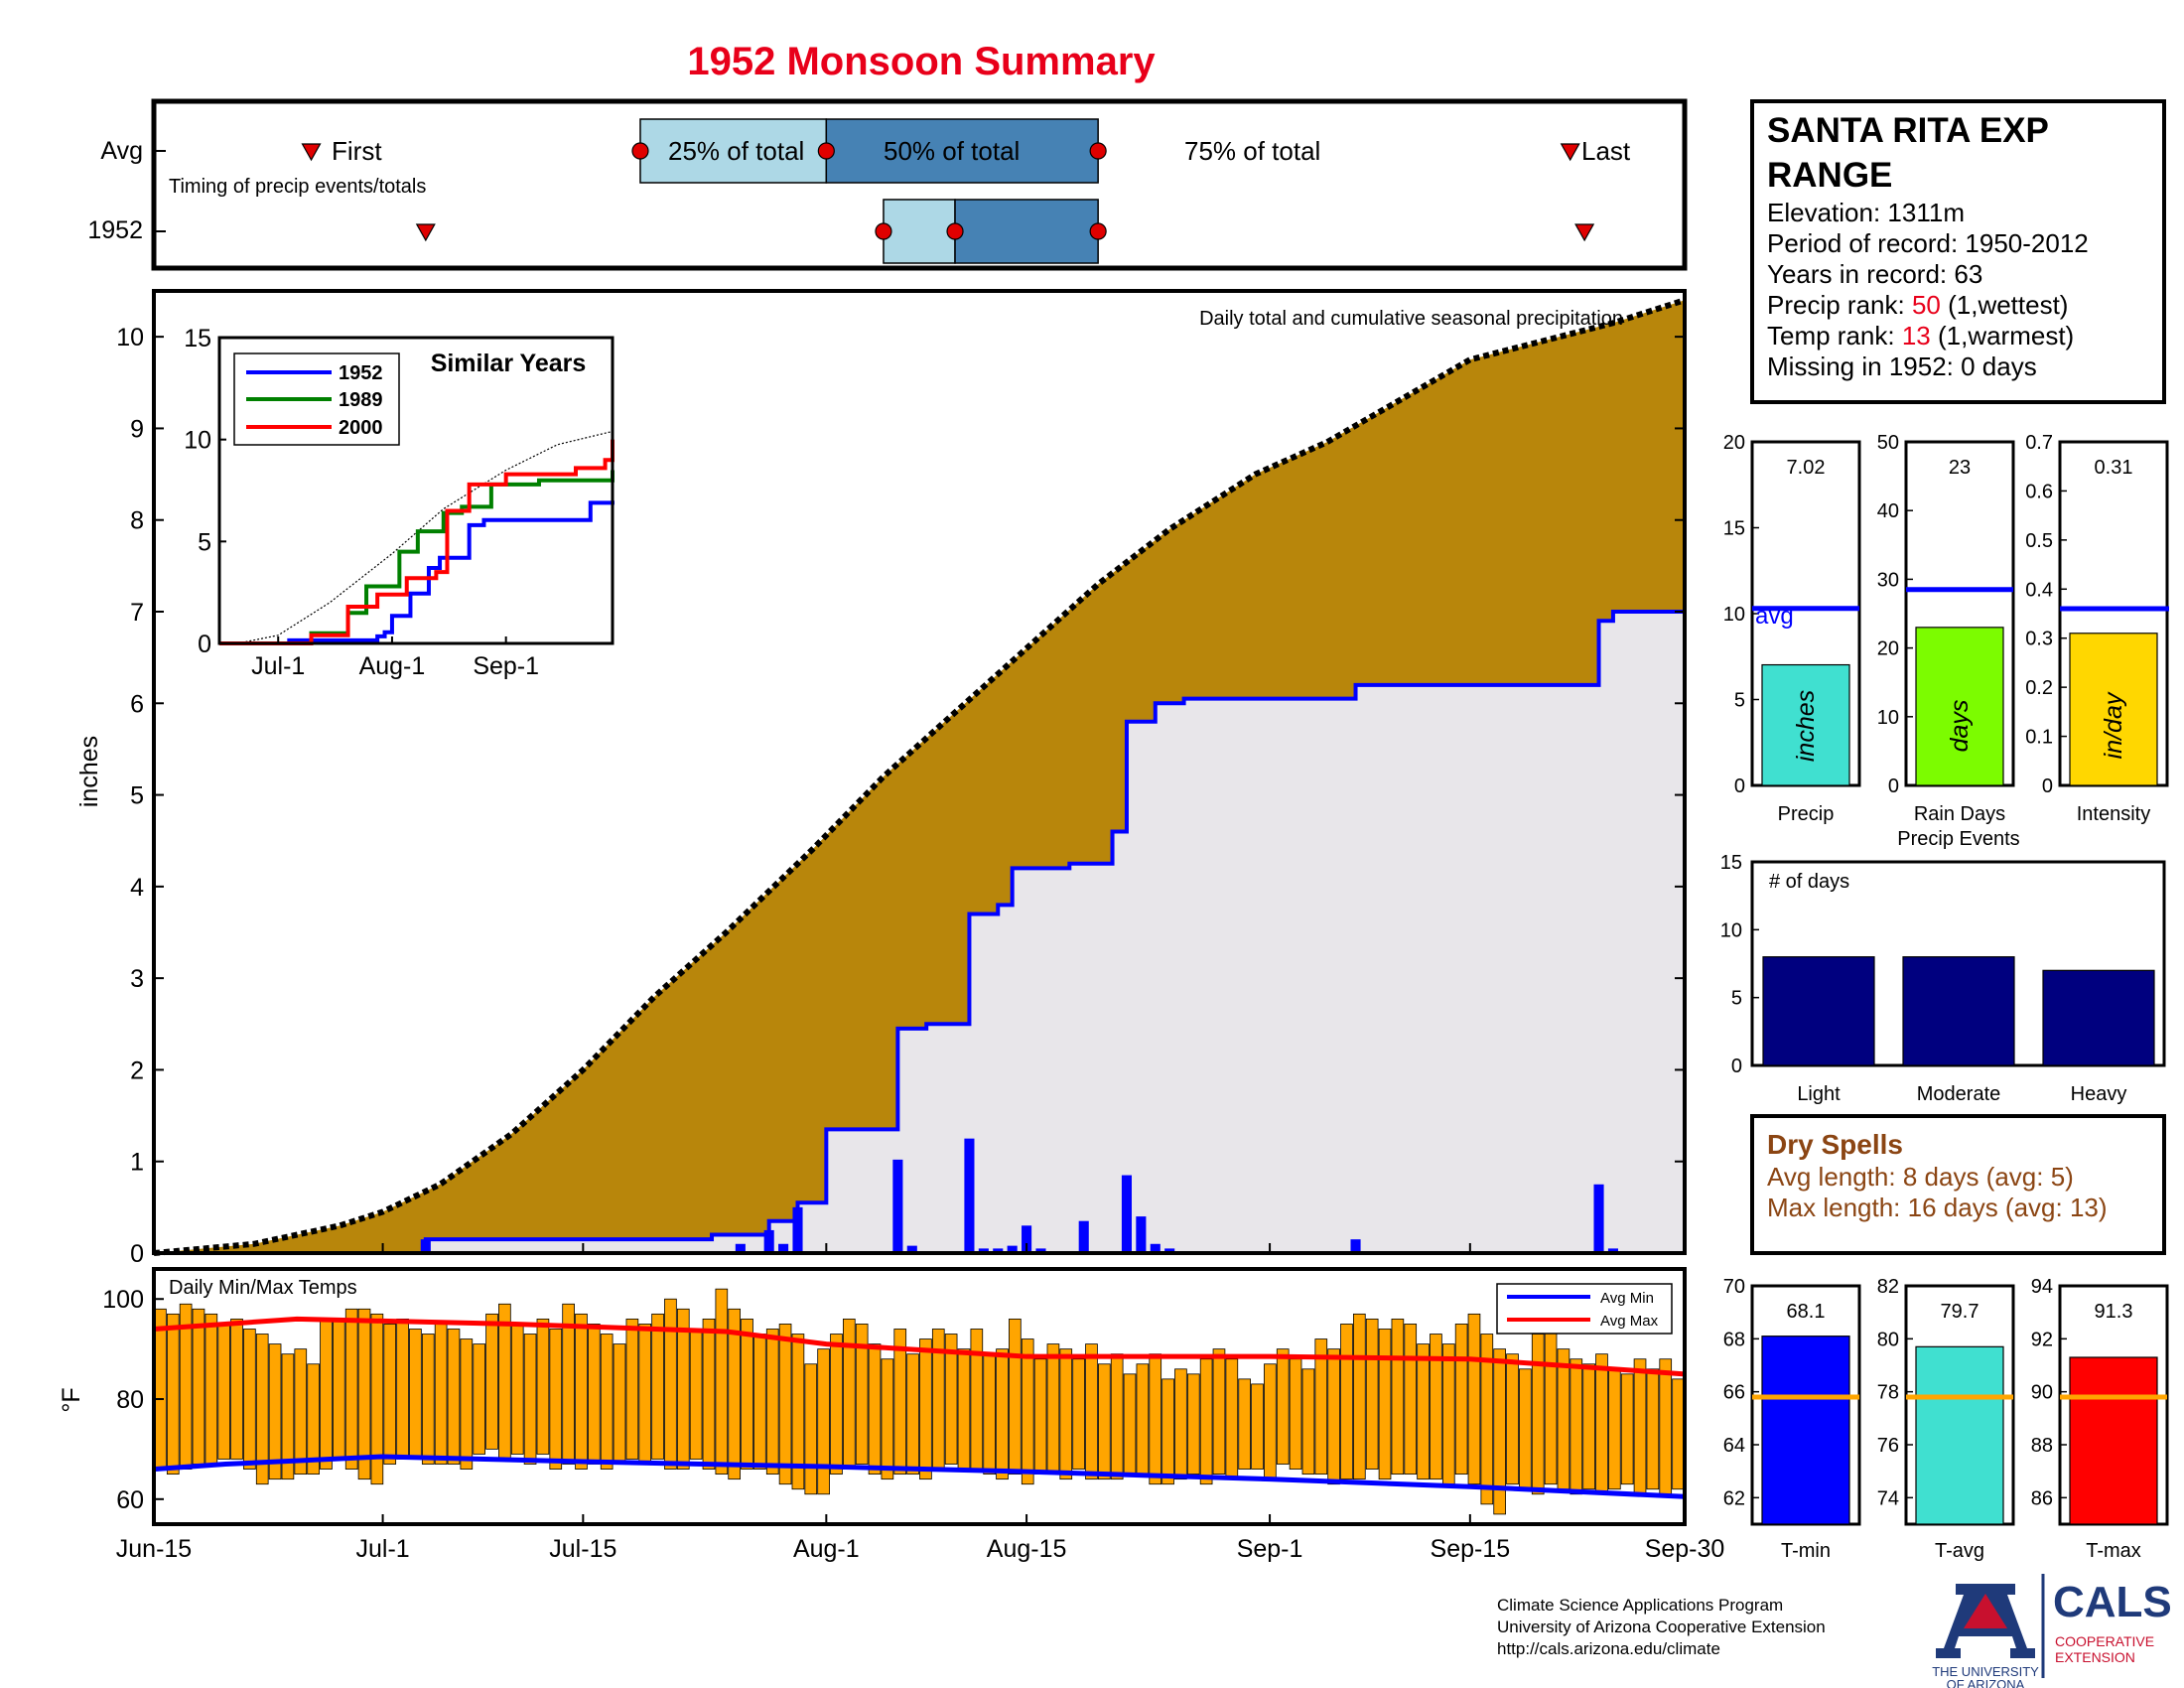 This screenshot has width=2184, height=1688. I want to click on inset-xtick-label: Jul-1, so click(278, 666).